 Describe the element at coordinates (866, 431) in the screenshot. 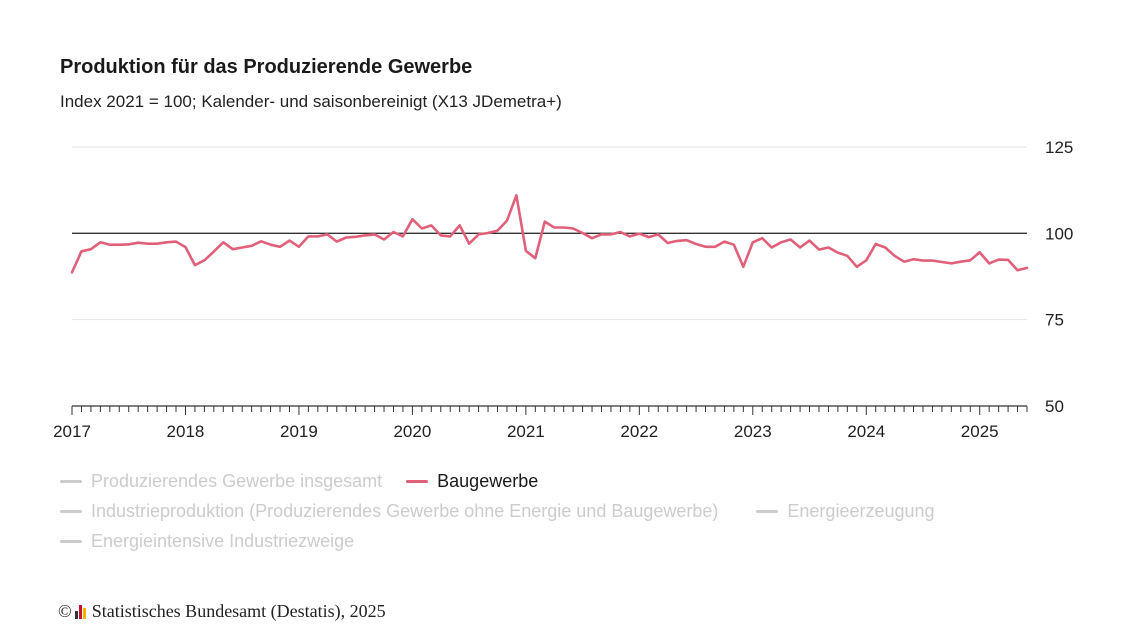

I see `x-tick-label: 2024` at that location.